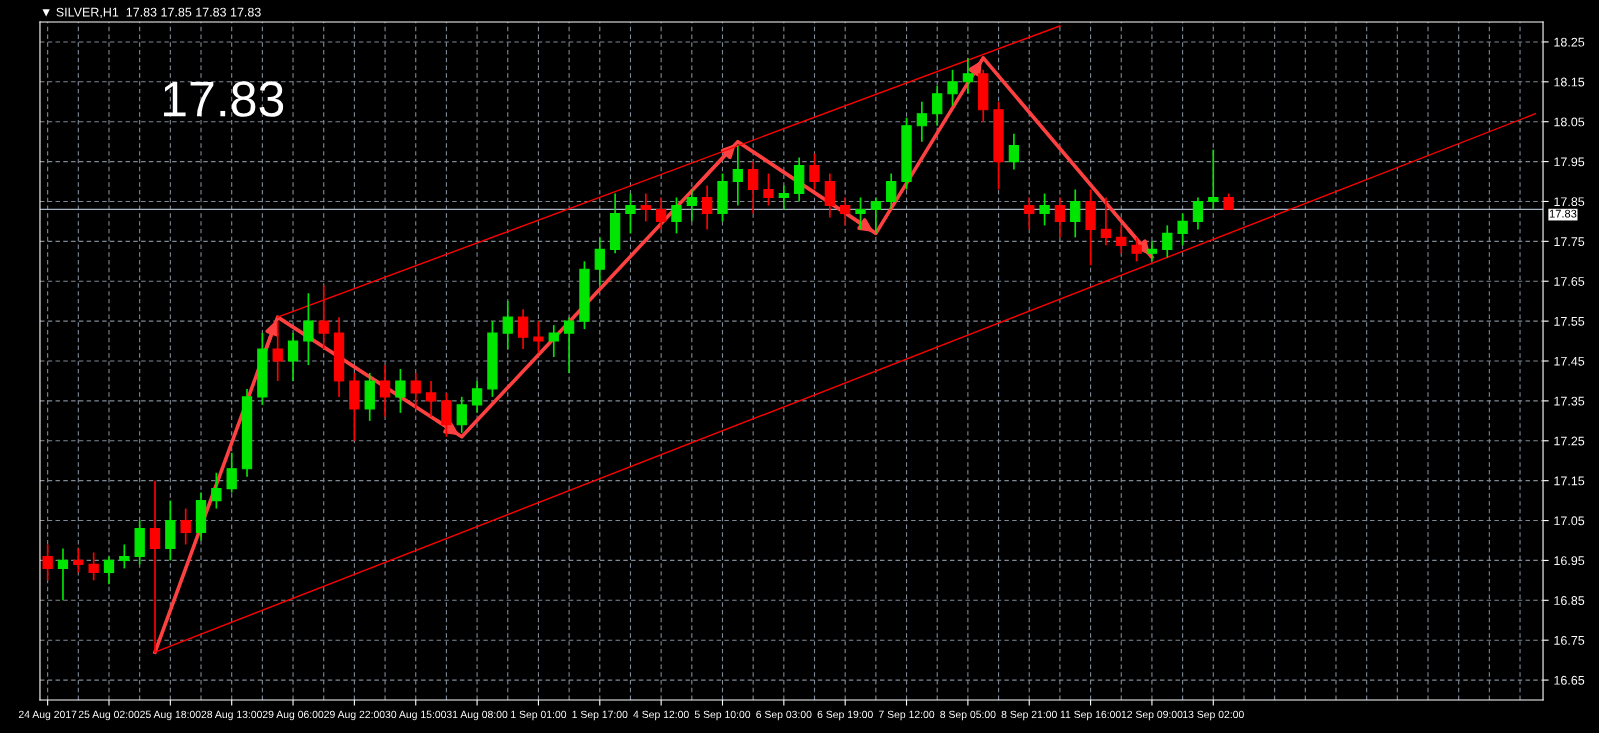  Describe the element at coordinates (1569, 401) in the screenshot. I see `y-tick-label: 17.35` at that location.